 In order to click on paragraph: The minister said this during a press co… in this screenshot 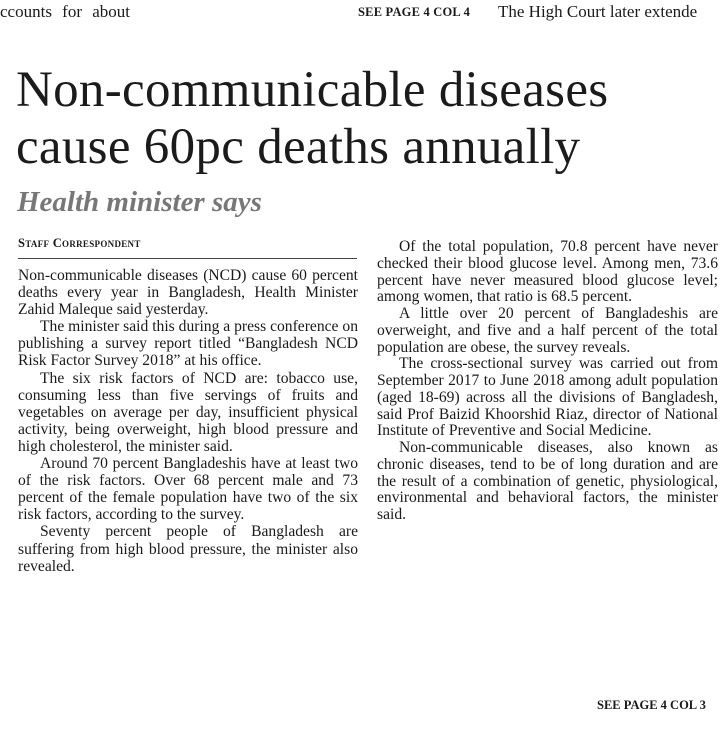, I will do `click(188, 344)`.